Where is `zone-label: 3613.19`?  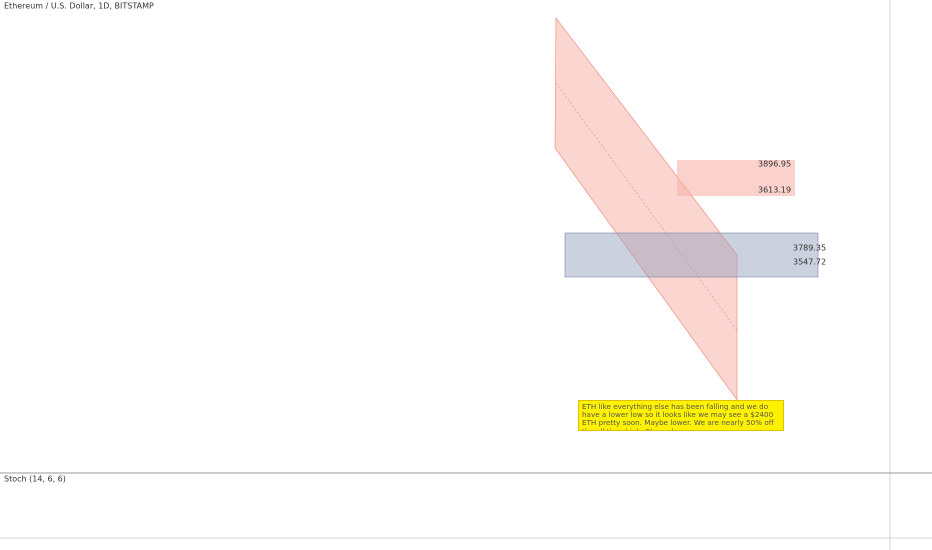 zone-label: 3613.19 is located at coordinates (774, 190).